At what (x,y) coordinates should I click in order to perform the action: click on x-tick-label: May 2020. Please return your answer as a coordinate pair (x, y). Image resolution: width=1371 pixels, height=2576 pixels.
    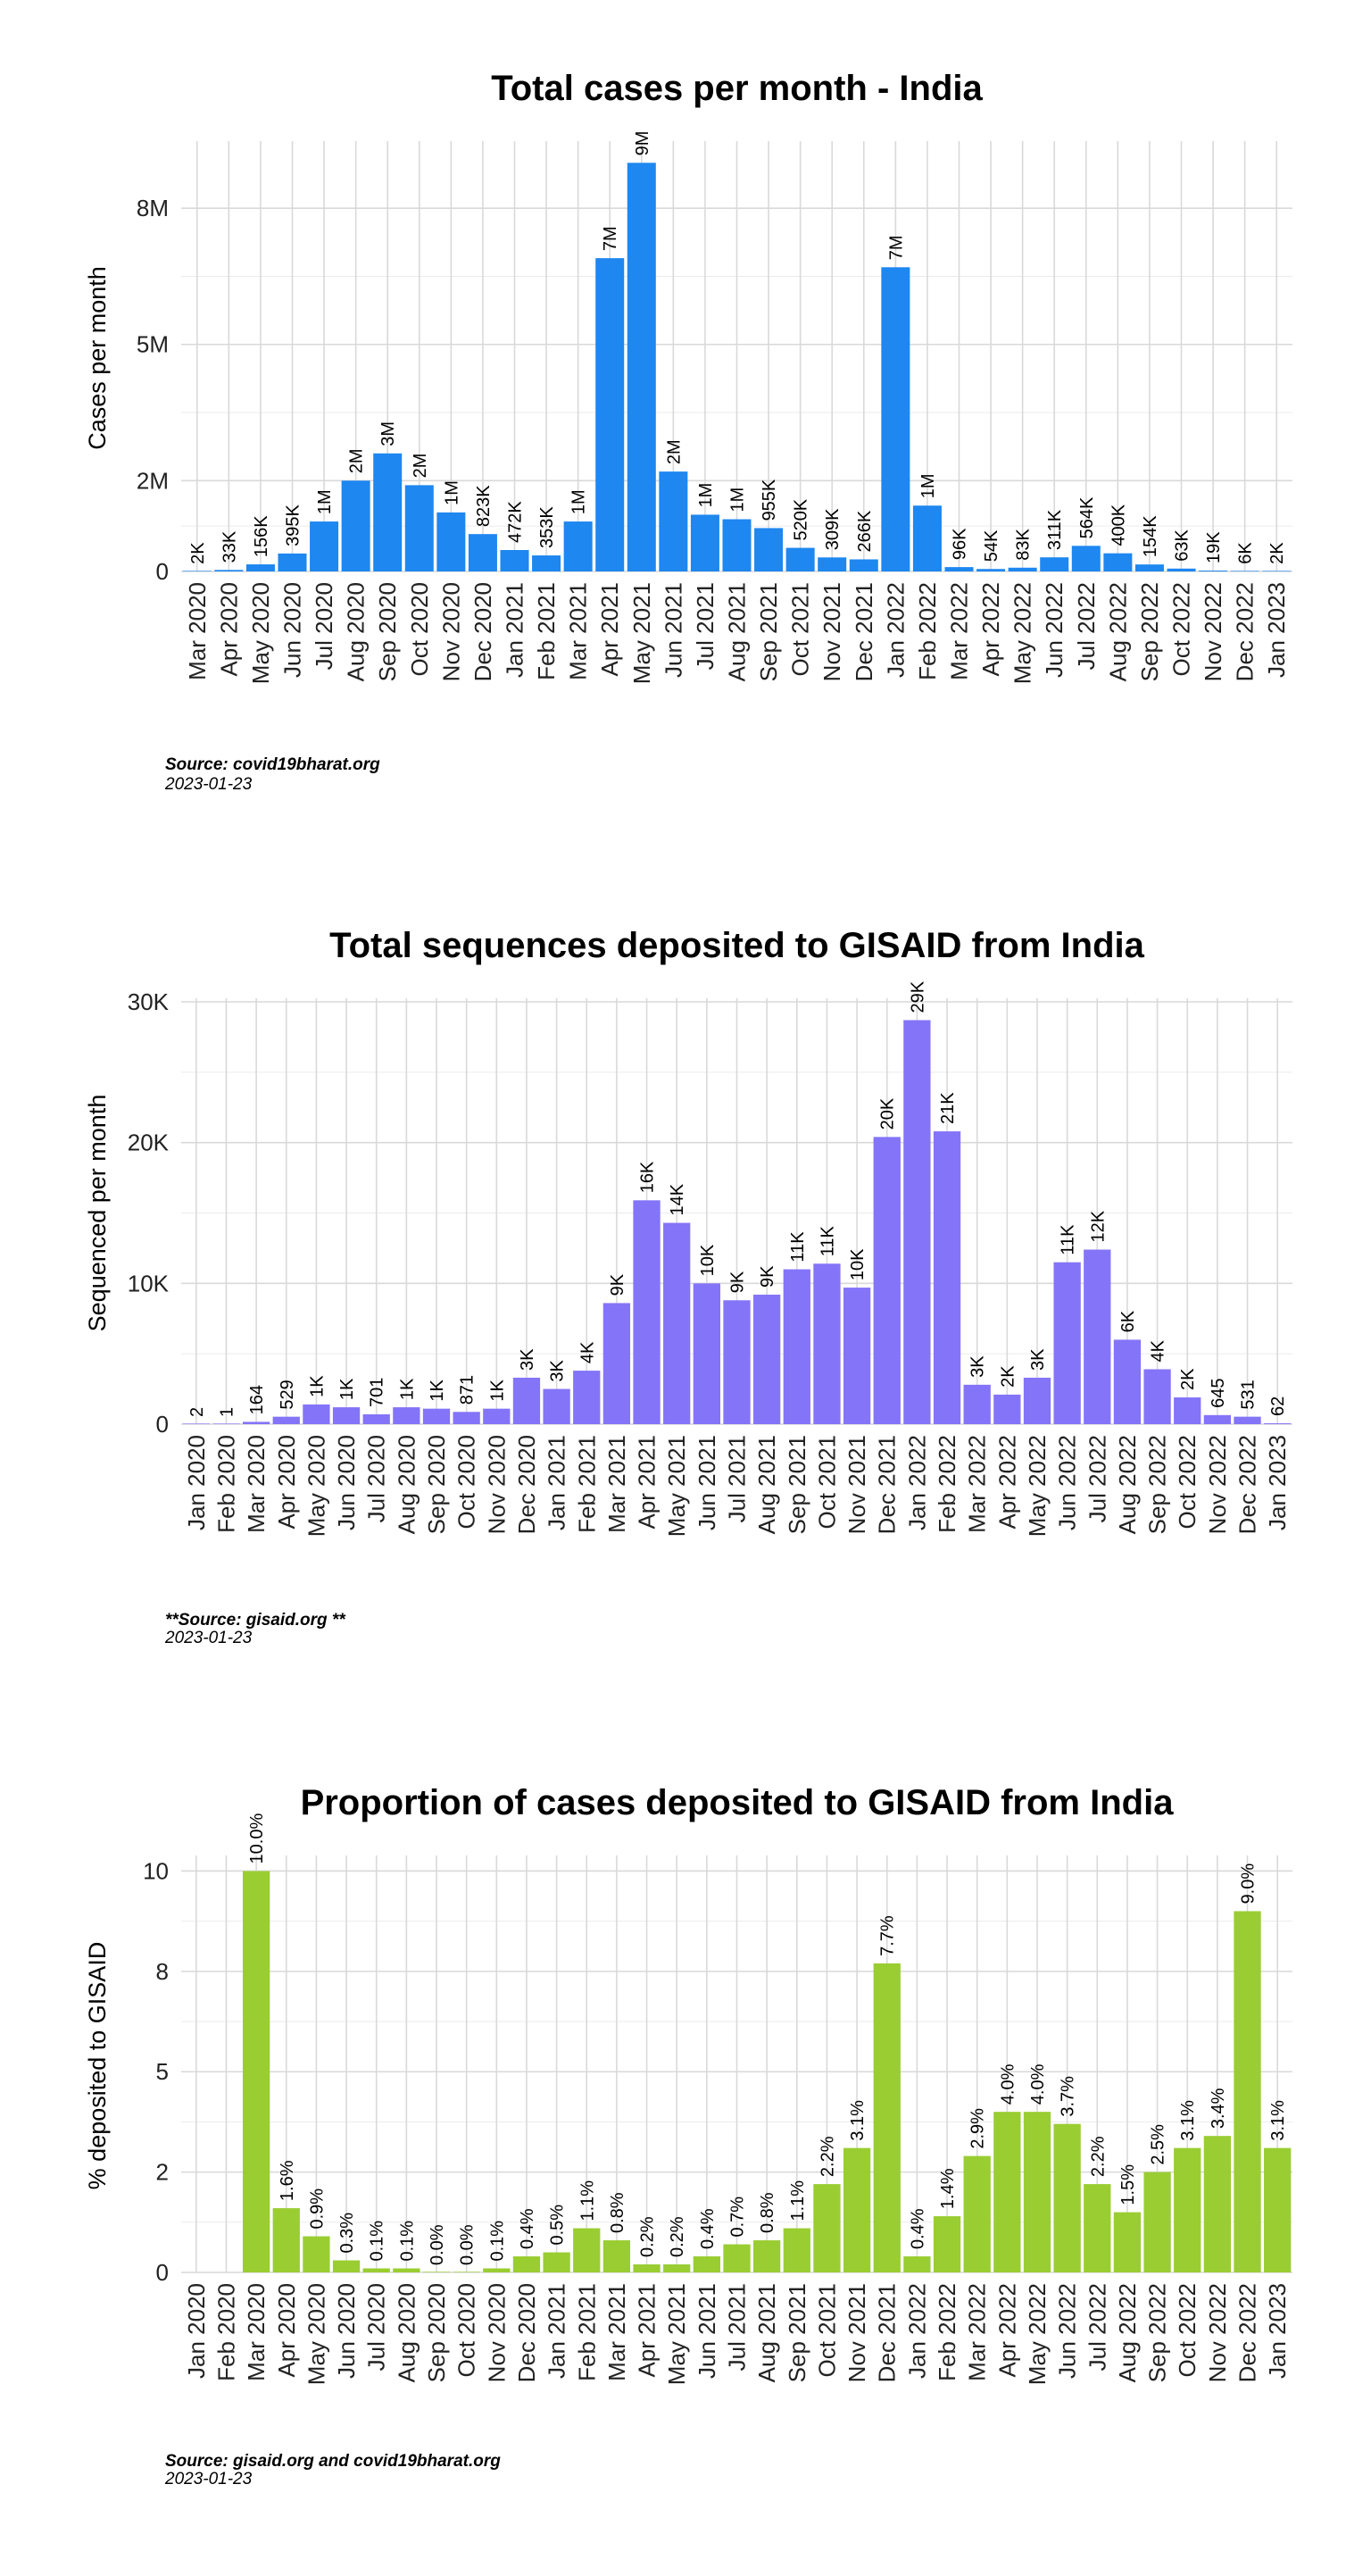
    Looking at the image, I should click on (316, 2334).